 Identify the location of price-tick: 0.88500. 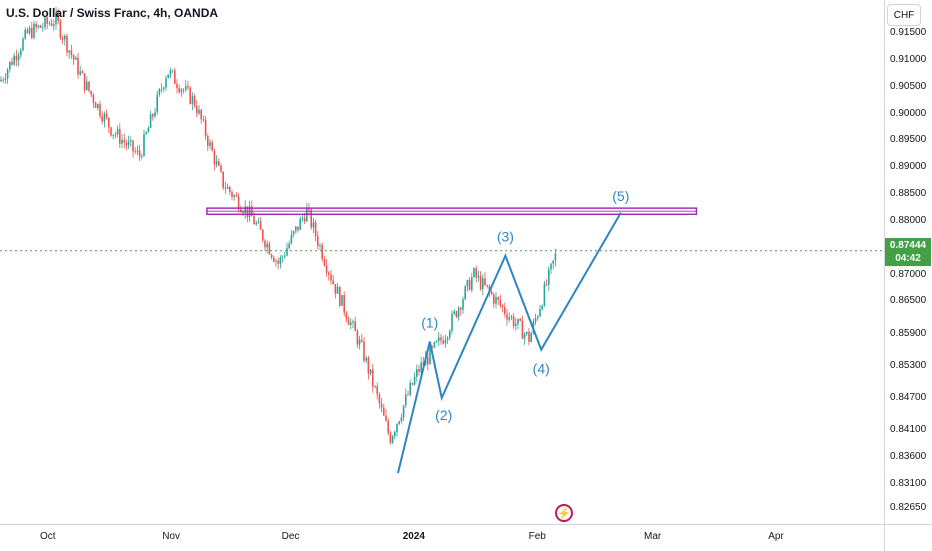
(908, 194).